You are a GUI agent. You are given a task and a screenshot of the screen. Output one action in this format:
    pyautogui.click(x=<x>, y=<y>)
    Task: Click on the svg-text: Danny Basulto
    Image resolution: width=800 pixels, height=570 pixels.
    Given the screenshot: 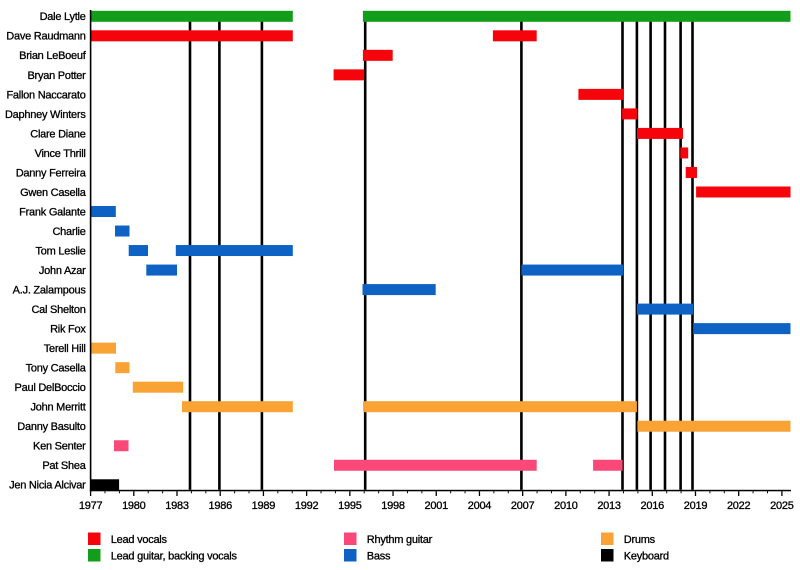 What is the action you would take?
    pyautogui.click(x=51, y=427)
    